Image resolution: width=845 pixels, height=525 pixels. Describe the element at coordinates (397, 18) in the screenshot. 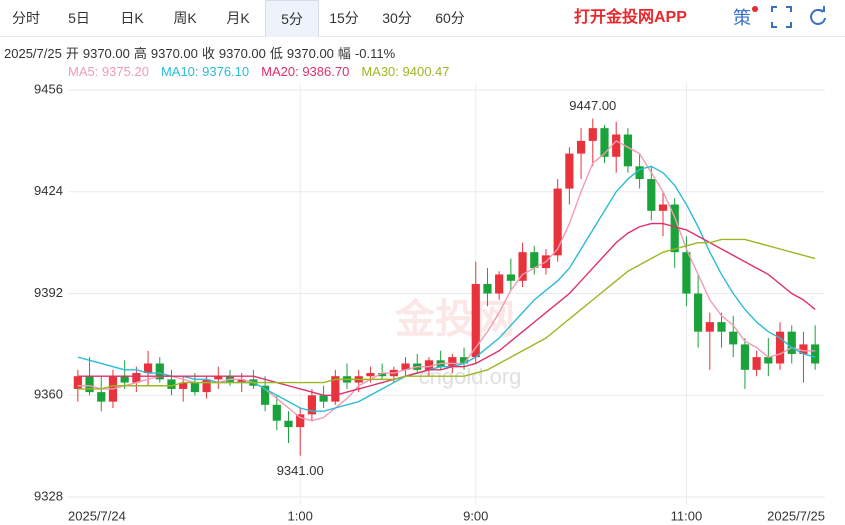

I see `period-tab: 30分` at that location.